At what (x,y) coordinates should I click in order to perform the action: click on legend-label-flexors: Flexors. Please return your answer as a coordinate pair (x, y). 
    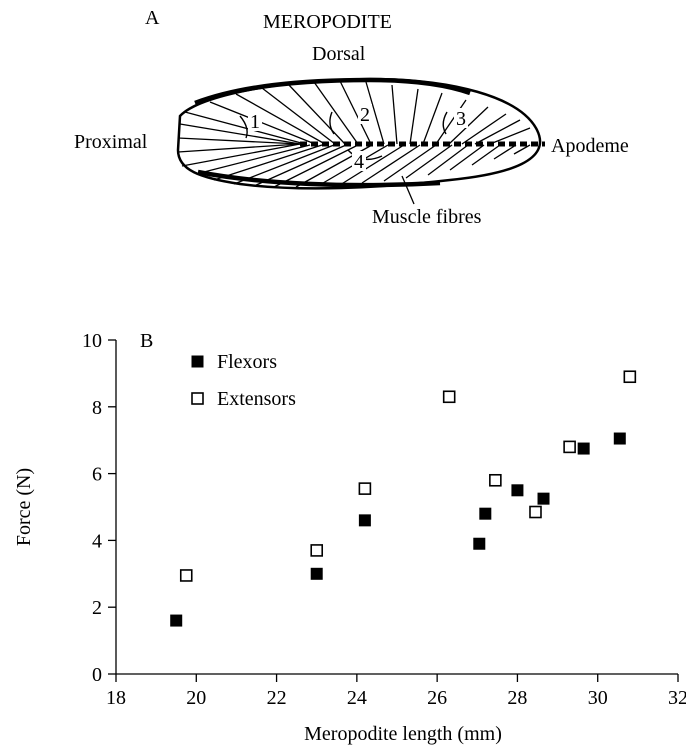
    Looking at the image, I should click on (247, 362).